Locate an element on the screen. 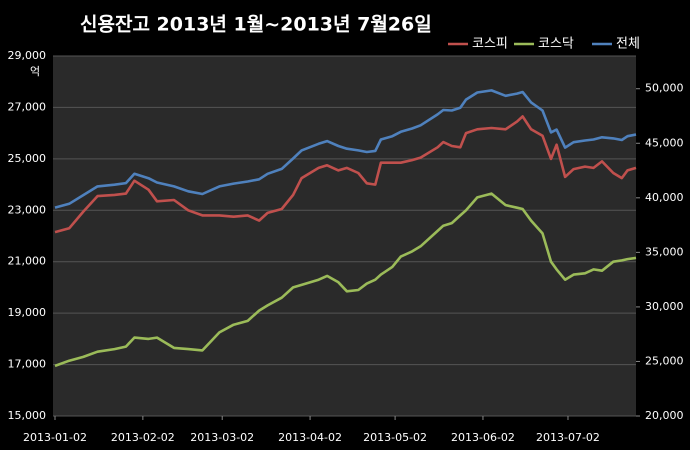 Image resolution: width=690 pixels, height=450 pixels. y2-tick-label: 35,000 is located at coordinates (664, 251).